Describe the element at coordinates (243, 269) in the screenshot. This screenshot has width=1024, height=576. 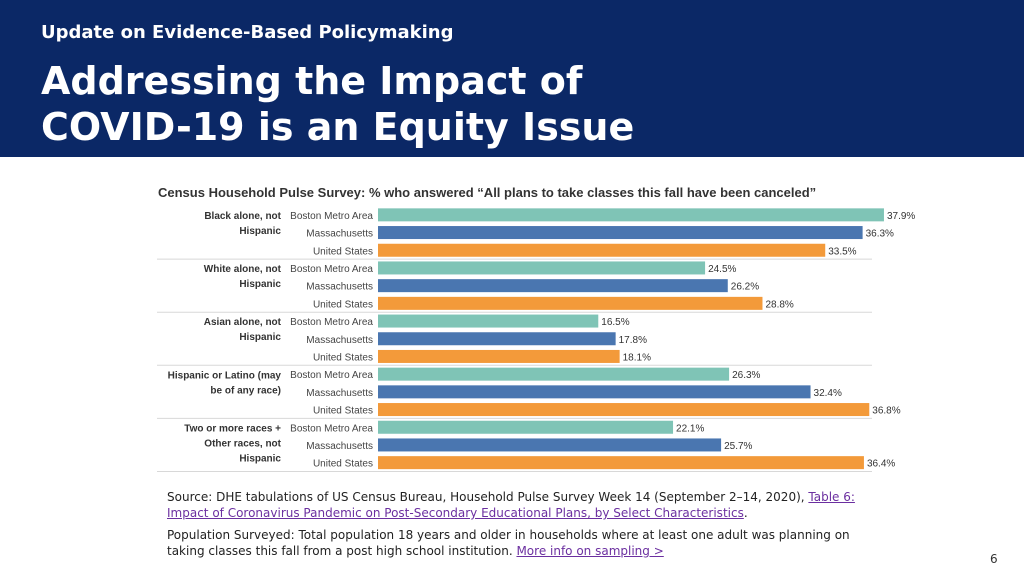
I see `group-label: White alone, not` at that location.